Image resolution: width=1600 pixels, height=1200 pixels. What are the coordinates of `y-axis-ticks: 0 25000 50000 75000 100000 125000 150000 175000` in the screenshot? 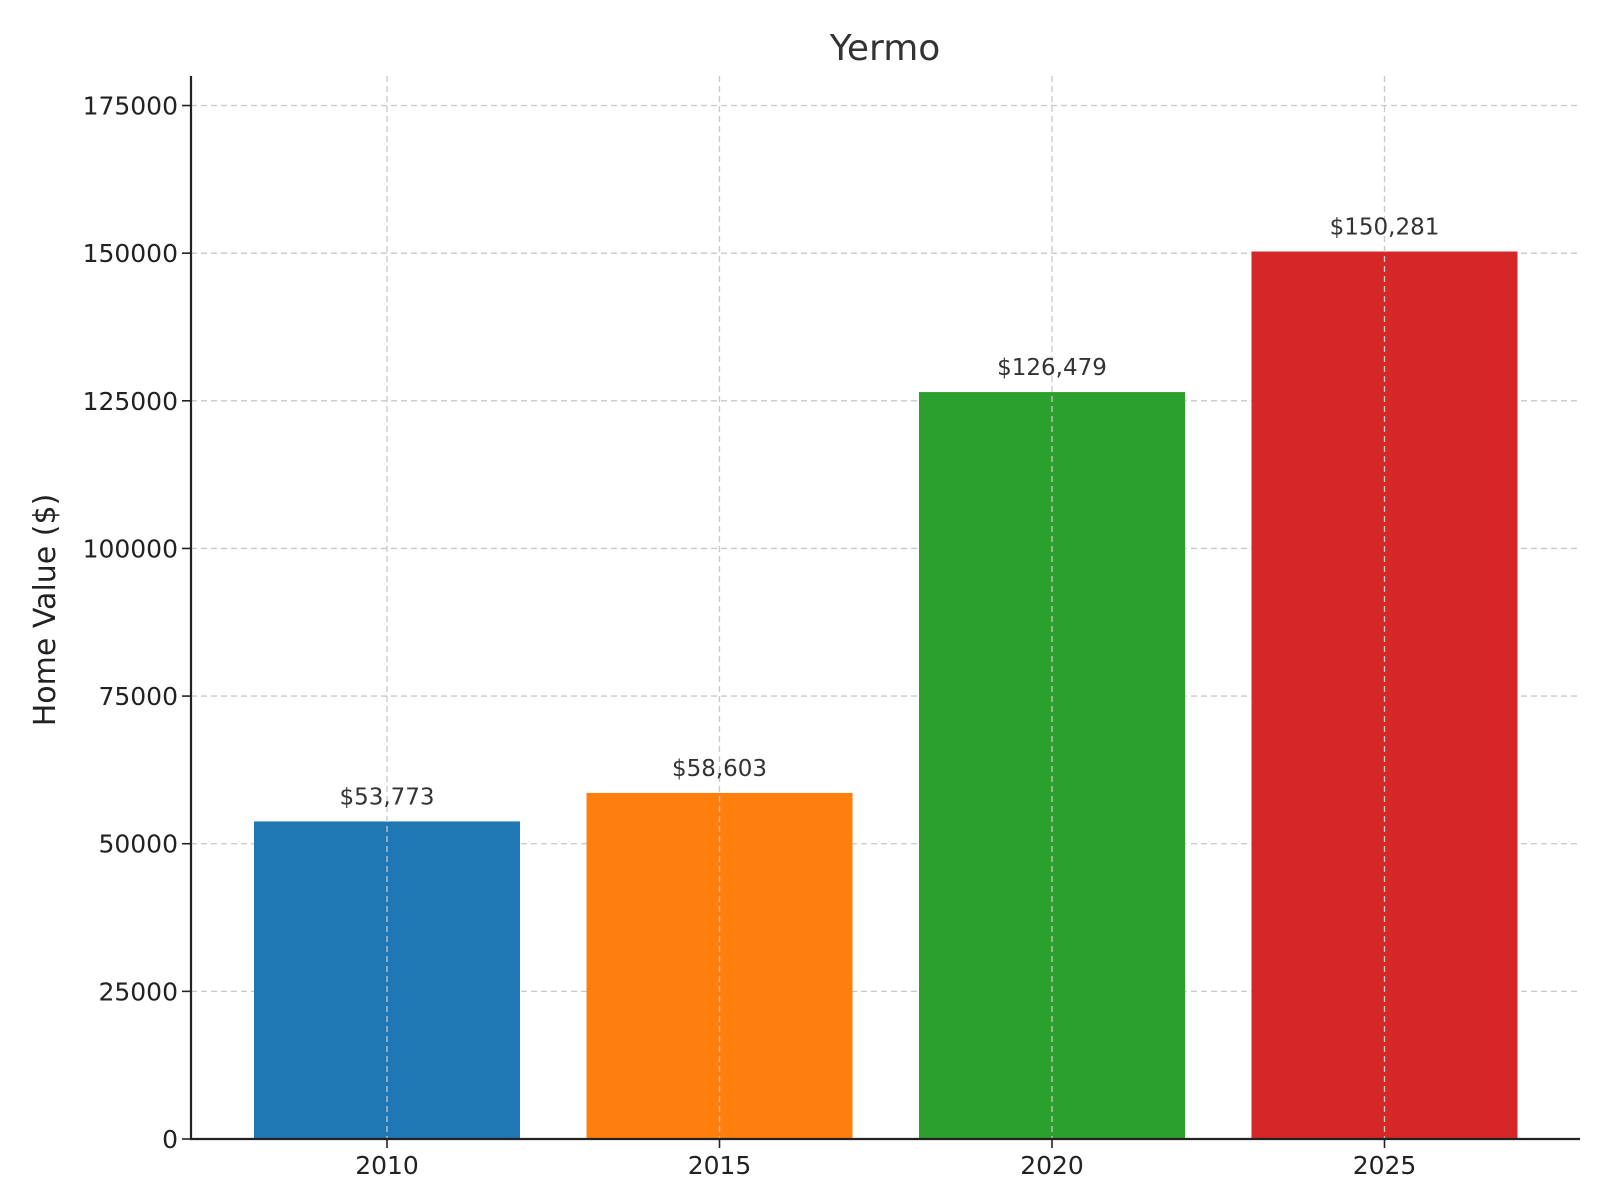 It's located at (137, 623).